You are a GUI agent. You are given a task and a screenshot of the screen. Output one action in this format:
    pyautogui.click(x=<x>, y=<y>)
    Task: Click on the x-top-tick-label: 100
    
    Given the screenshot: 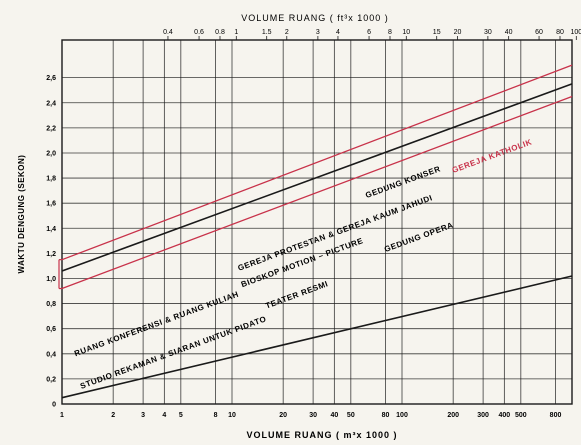 What is the action you would take?
    pyautogui.click(x=575, y=32)
    